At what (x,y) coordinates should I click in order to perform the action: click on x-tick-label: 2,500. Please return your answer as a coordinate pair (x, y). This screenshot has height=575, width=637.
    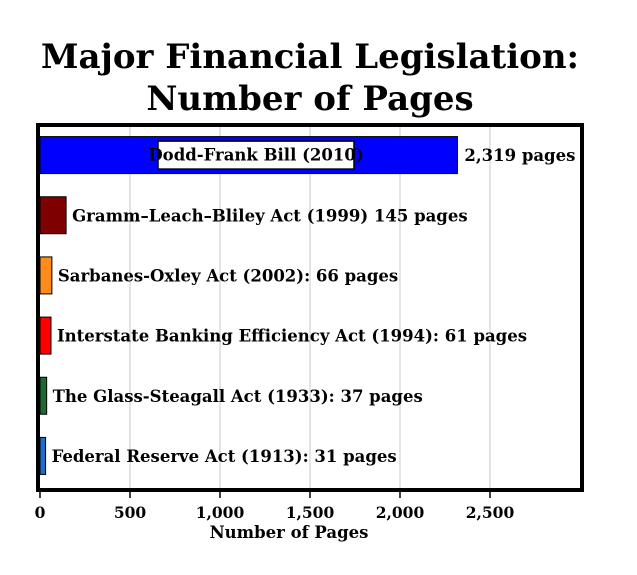
    Looking at the image, I should click on (490, 512).